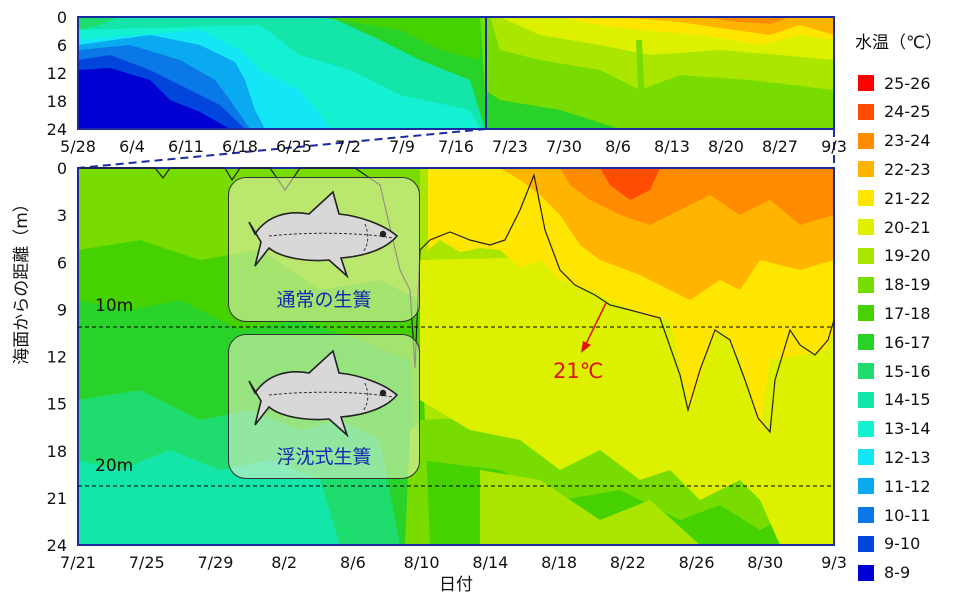  I want to click on main-x-tick-label: 8/30, so click(765, 562).